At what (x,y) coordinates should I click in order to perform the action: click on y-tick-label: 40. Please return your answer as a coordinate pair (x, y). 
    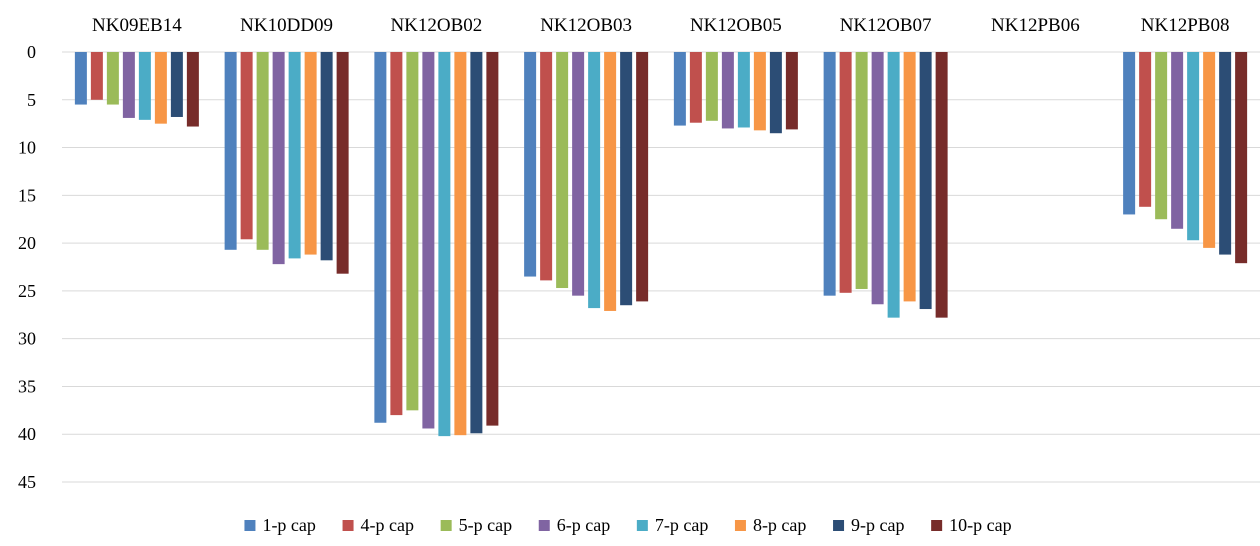
    Looking at the image, I should click on (27, 434).